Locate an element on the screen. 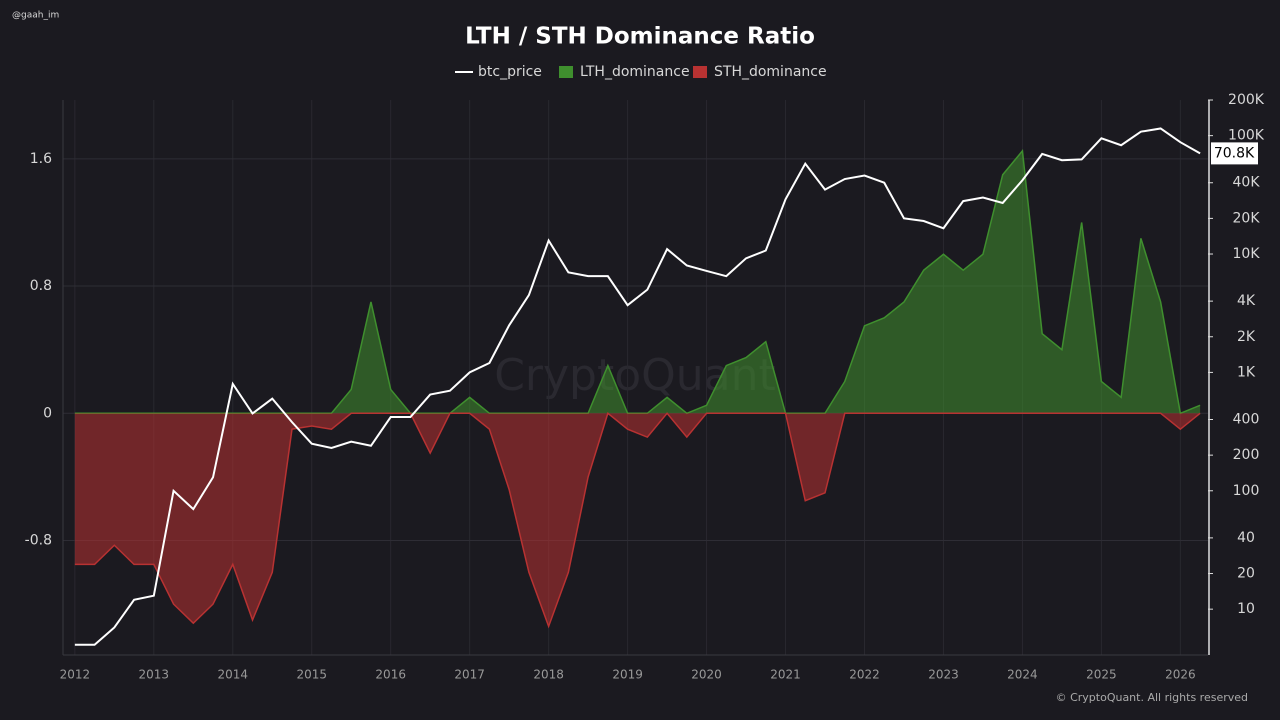 This screenshot has width=1280, height=720. last-value-label: 70.8K is located at coordinates (1234, 153).